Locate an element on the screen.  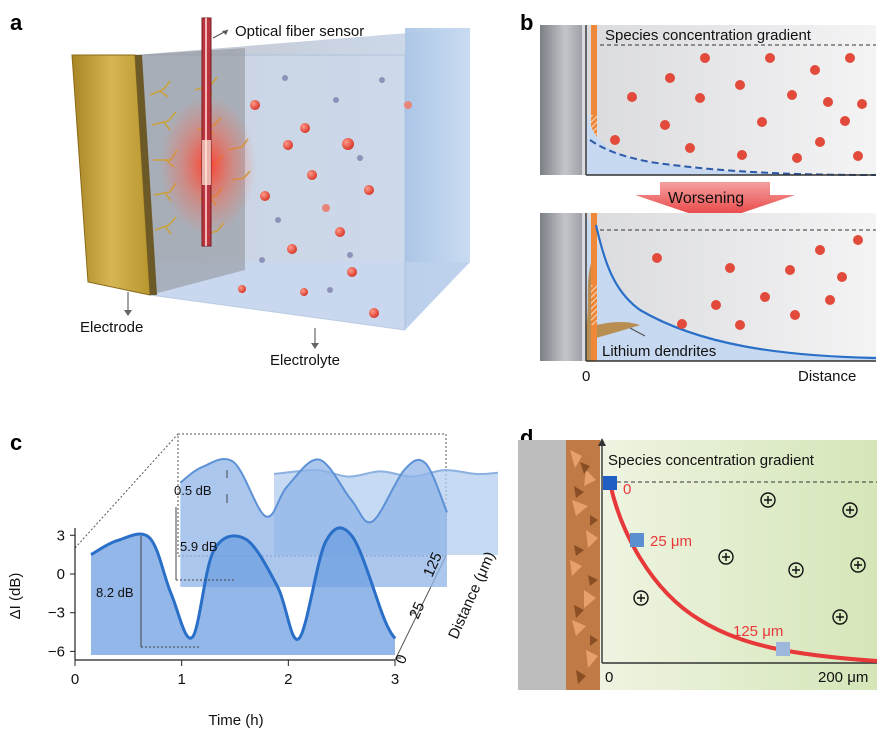
c-y-tick-label: 3 is located at coordinates (61, 535).